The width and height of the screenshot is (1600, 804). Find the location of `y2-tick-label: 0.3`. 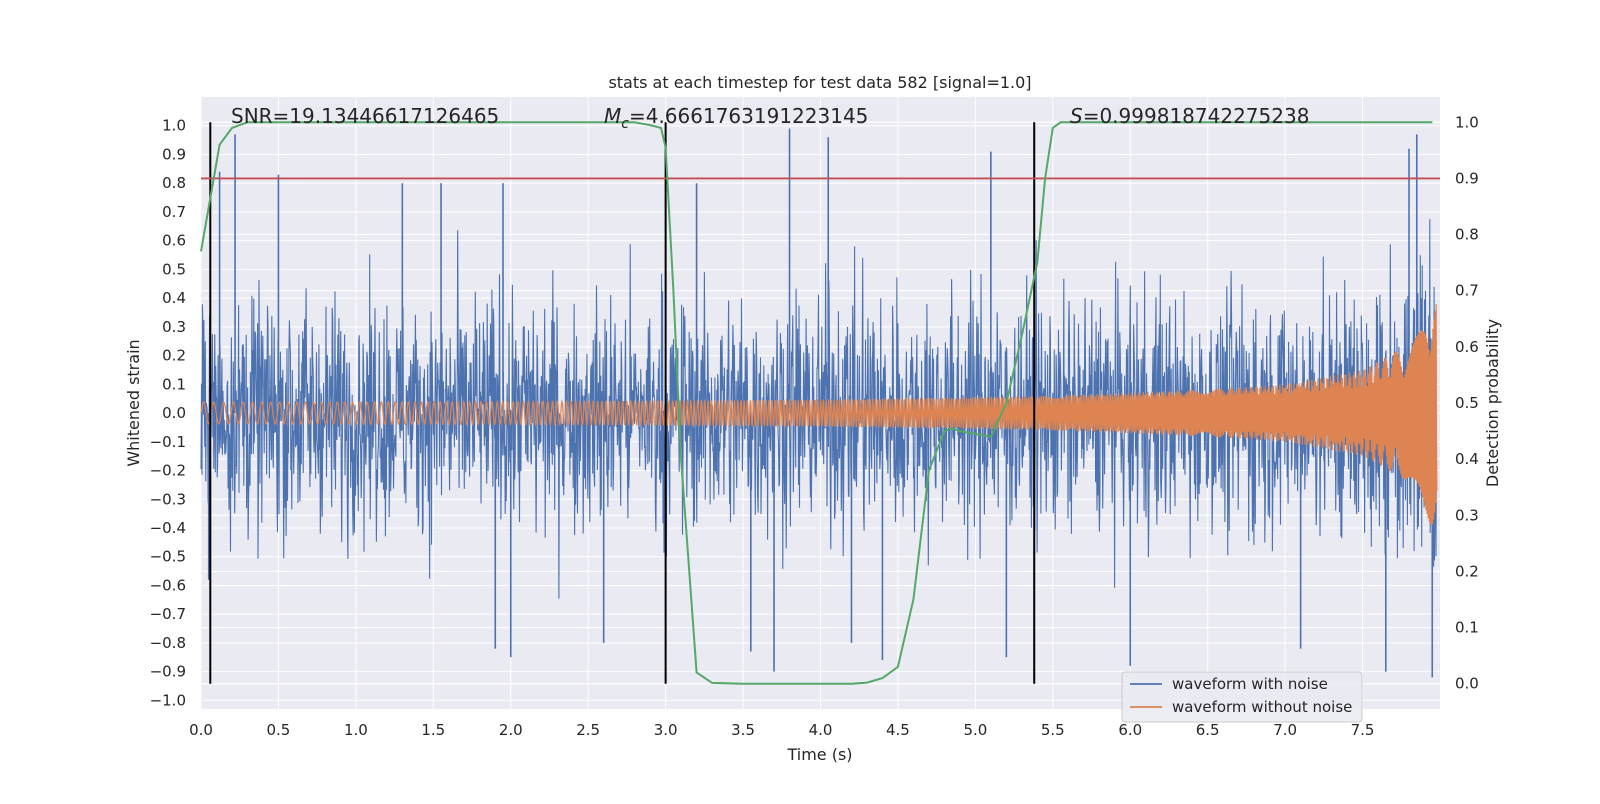

y2-tick-label: 0.3 is located at coordinates (1467, 515).